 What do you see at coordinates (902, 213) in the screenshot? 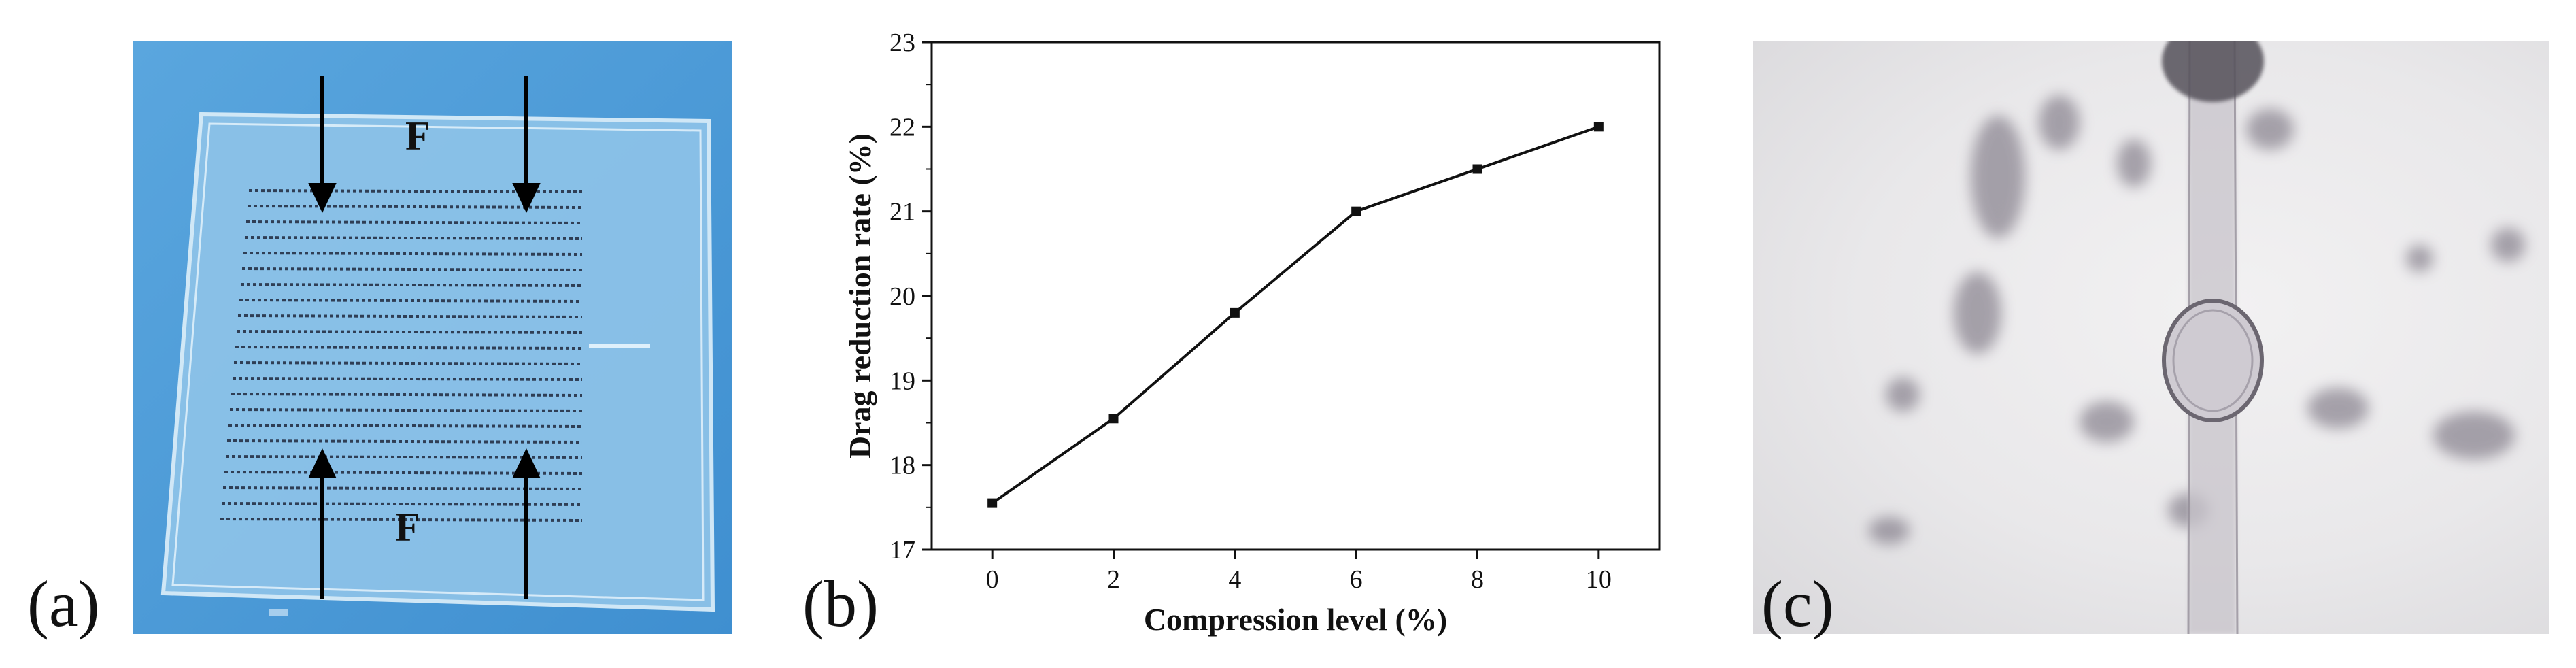
I see `y-tick-label: 21` at bounding box center [902, 213].